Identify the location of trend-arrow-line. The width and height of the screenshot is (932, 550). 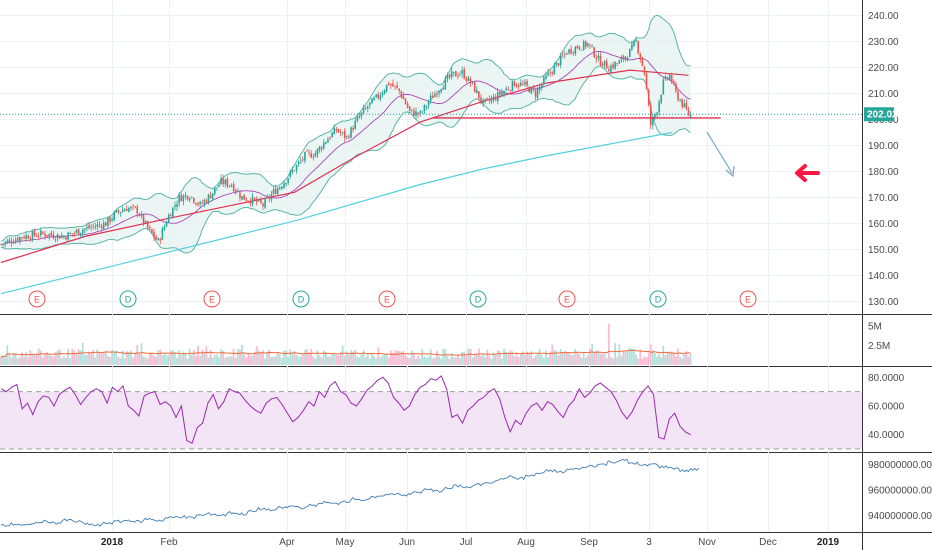
(719, 152).